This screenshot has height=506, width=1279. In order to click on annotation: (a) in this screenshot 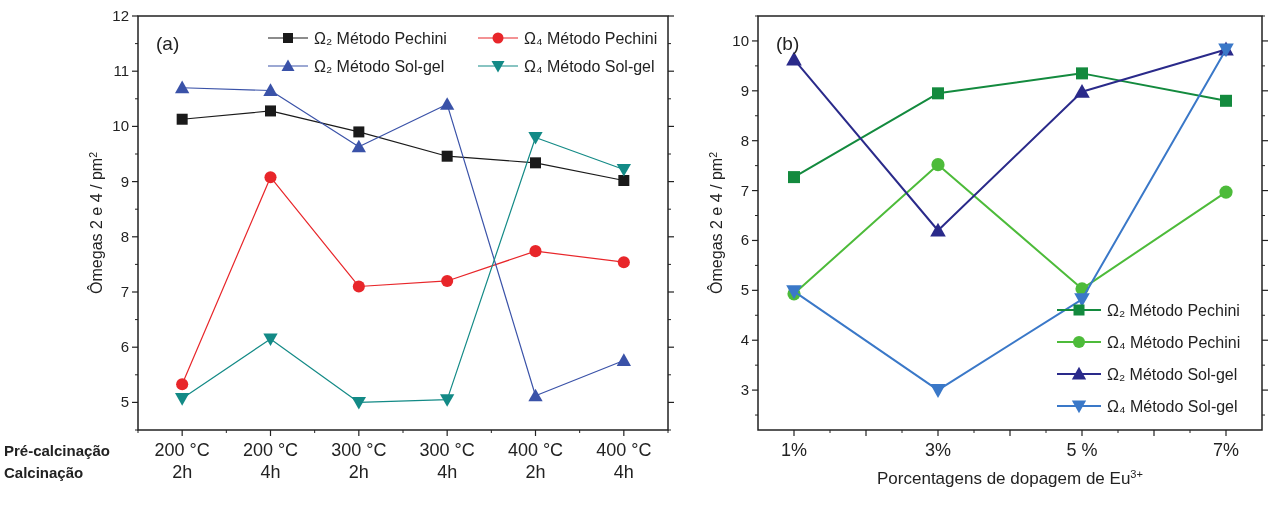, I will do `click(168, 43)`.